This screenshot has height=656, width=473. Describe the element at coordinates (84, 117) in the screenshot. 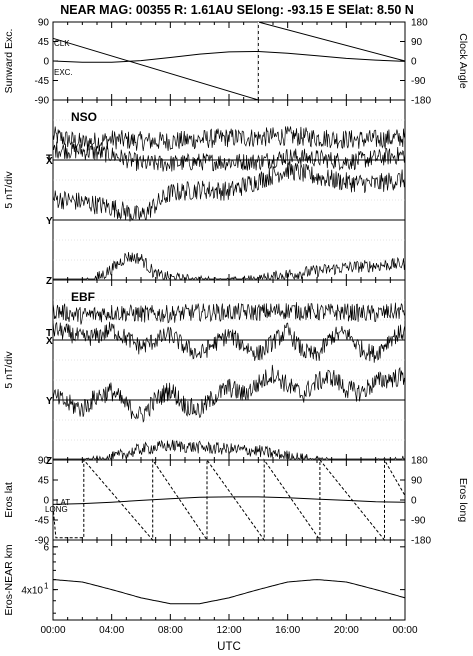

I see `panel-title: NSO` at that location.